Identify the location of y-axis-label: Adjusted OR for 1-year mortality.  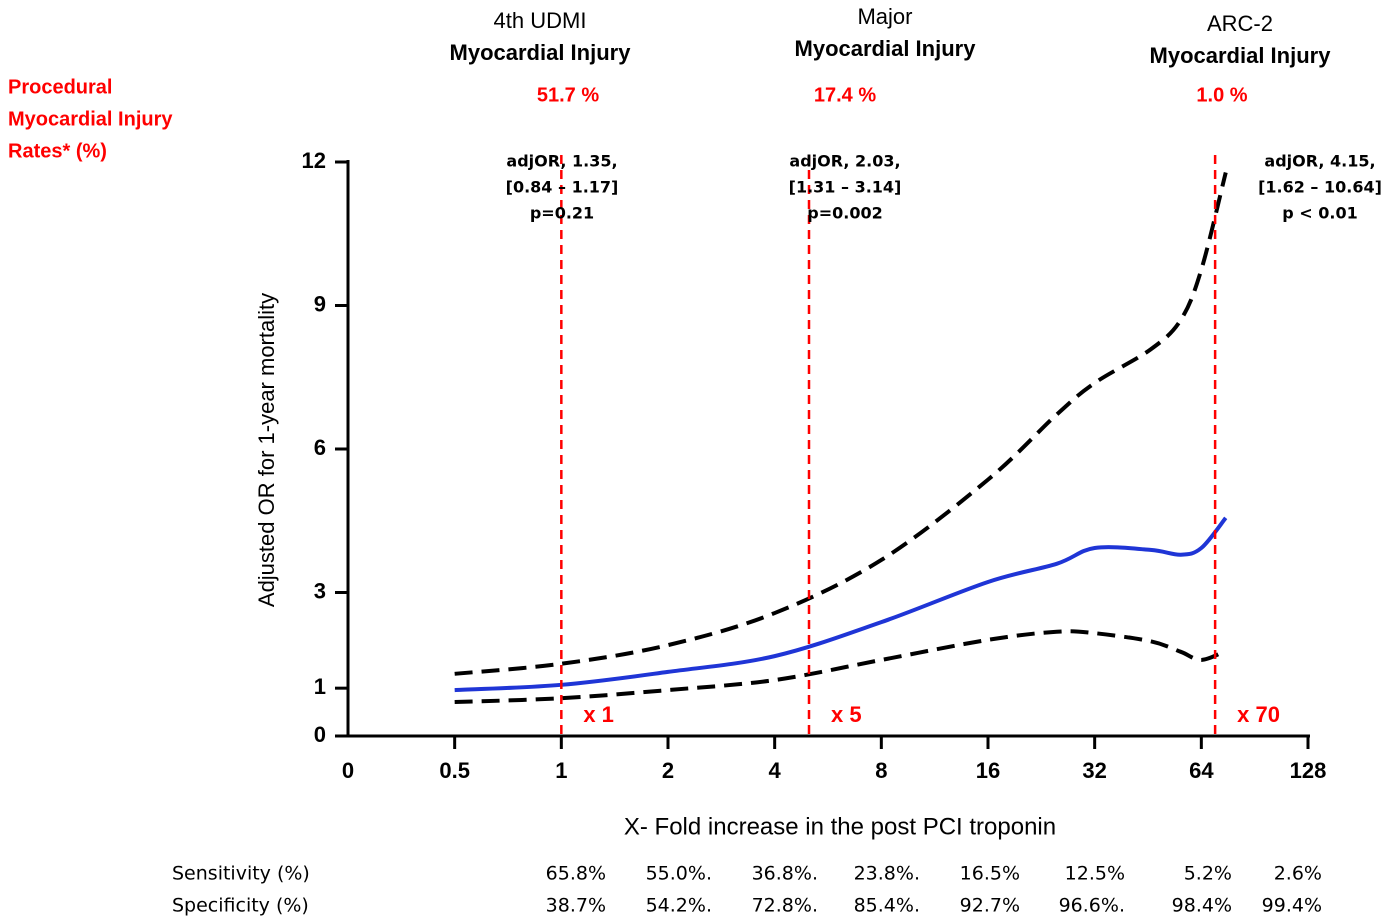
(266, 450).